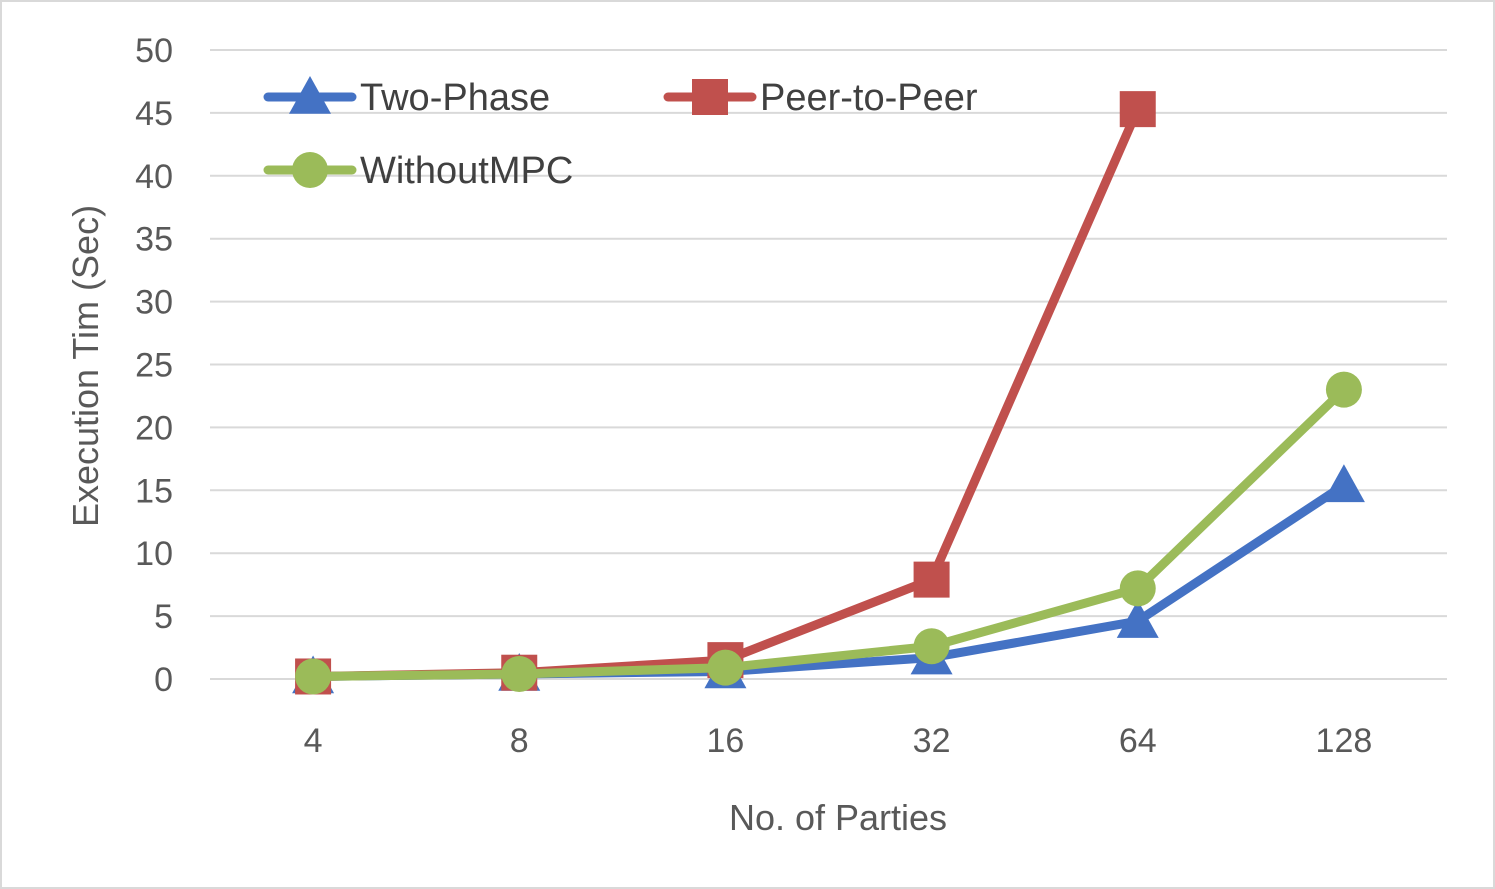 Image resolution: width=1495 pixels, height=889 pixels. What do you see at coordinates (932, 741) in the screenshot?
I see `x-tick-label: 32` at bounding box center [932, 741].